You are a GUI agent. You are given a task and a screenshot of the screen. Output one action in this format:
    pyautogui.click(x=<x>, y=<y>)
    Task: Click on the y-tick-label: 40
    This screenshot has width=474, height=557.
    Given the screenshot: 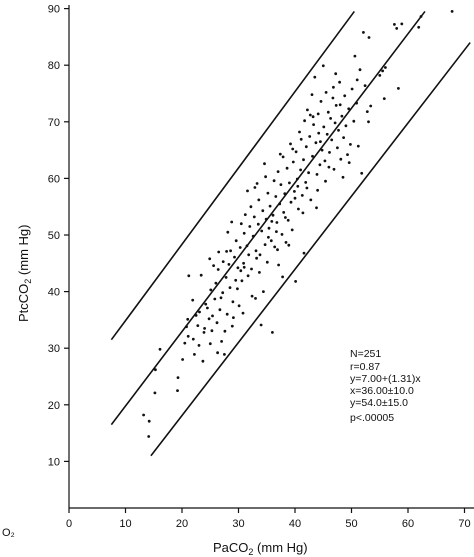 What is the action you would take?
    pyautogui.click(x=54, y=293)
    